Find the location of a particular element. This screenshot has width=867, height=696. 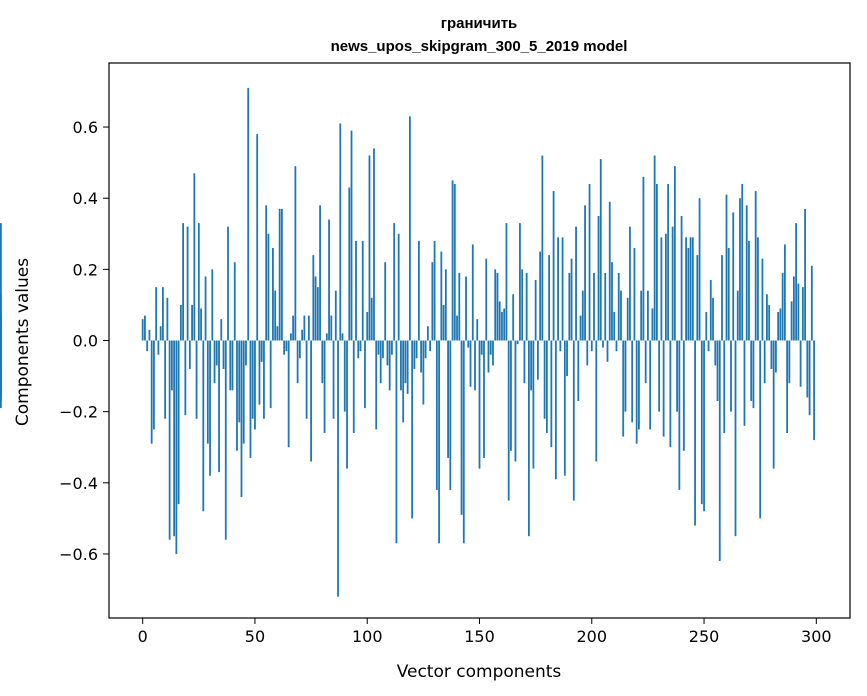

y-tick-label: 0.2 is located at coordinates (85, 269).